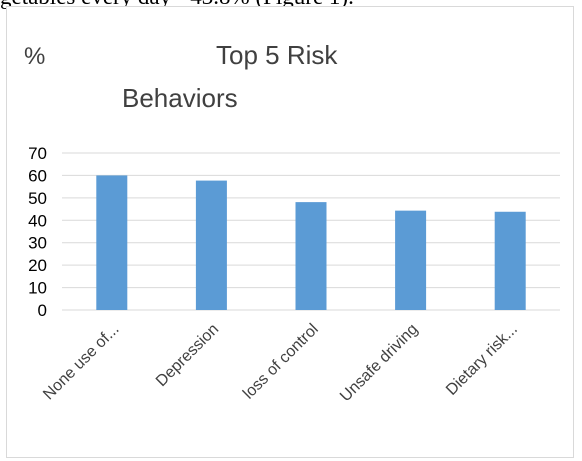 The height and width of the screenshot is (461, 582). I want to click on y-tick-label: 60, so click(37, 175).